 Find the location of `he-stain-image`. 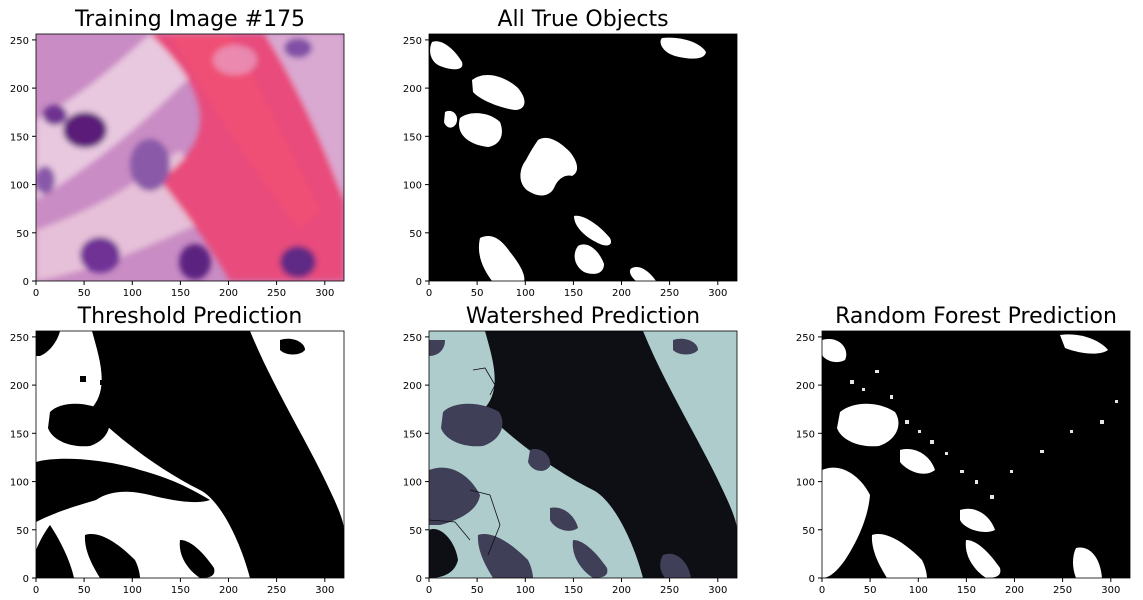

he-stain-image is located at coordinates (190, 157).